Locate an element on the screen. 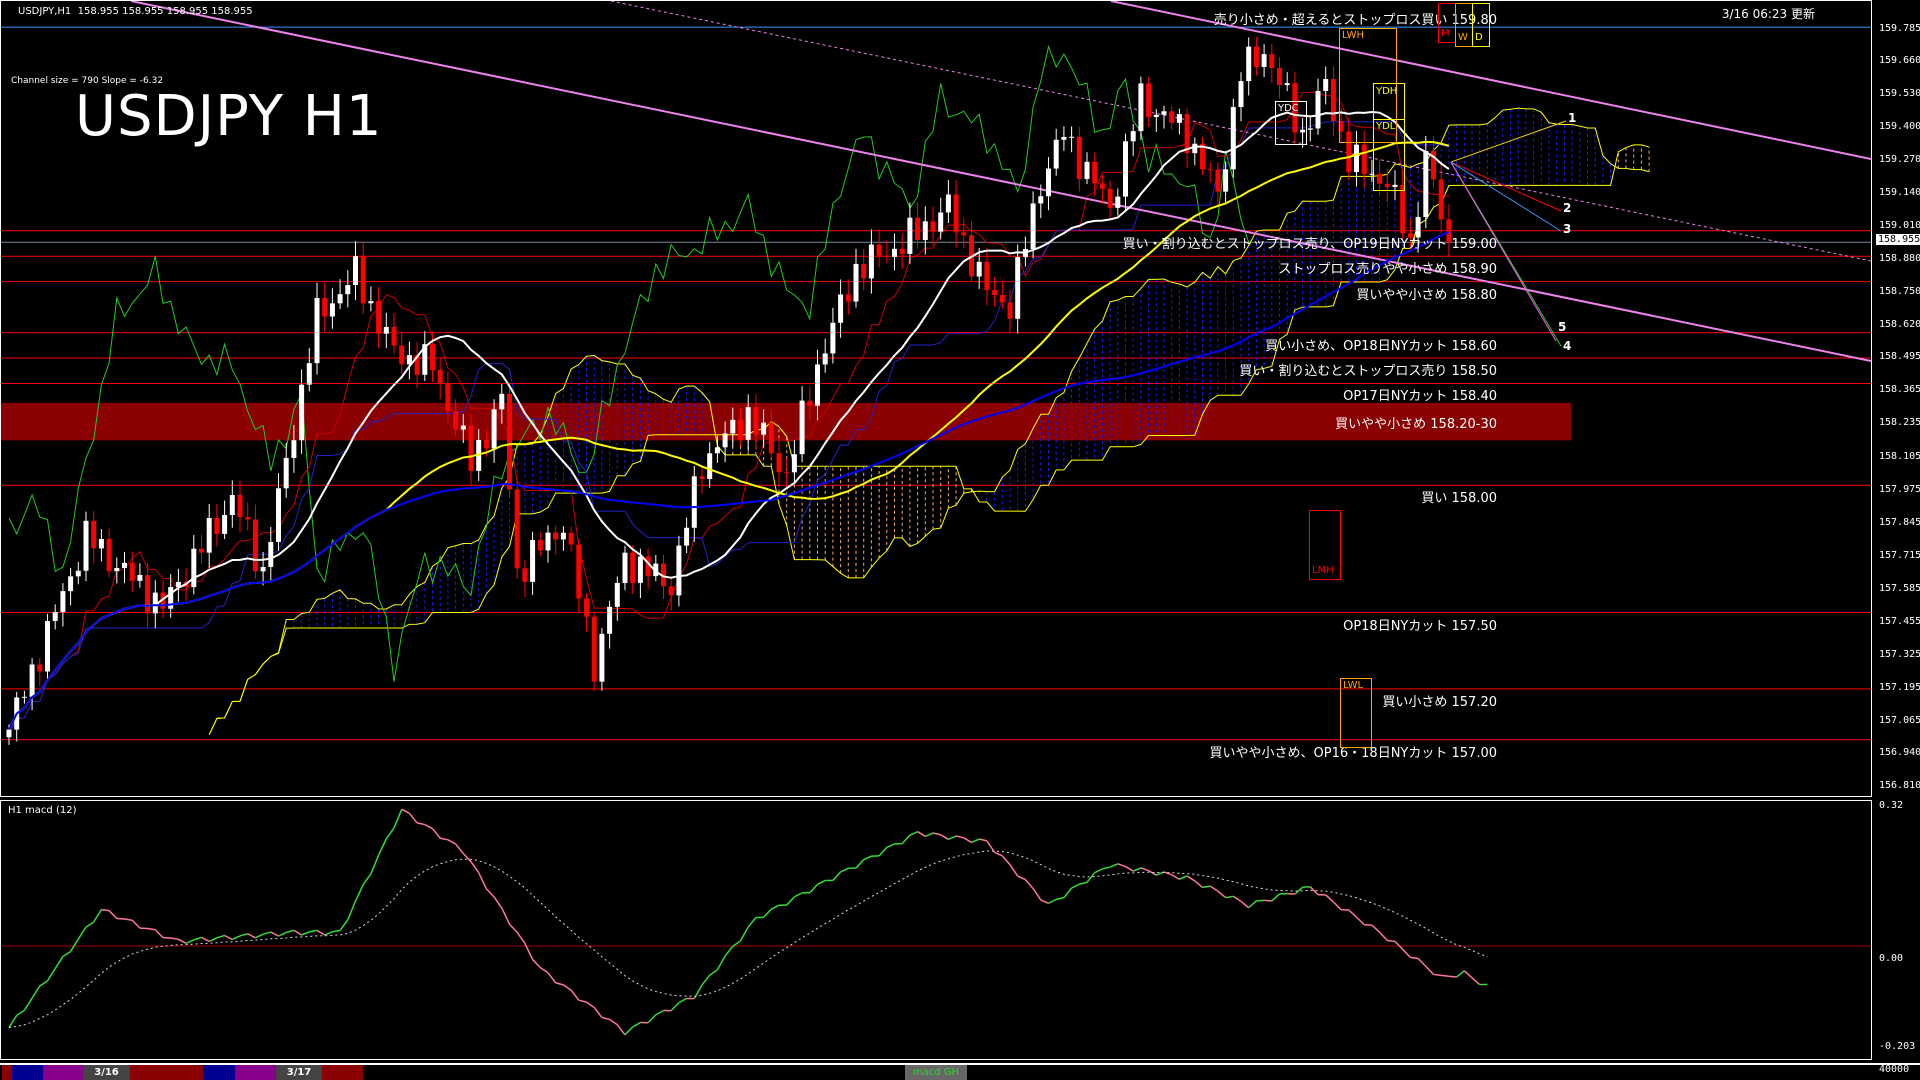  price-tick: 157.065 is located at coordinates (1899, 721).